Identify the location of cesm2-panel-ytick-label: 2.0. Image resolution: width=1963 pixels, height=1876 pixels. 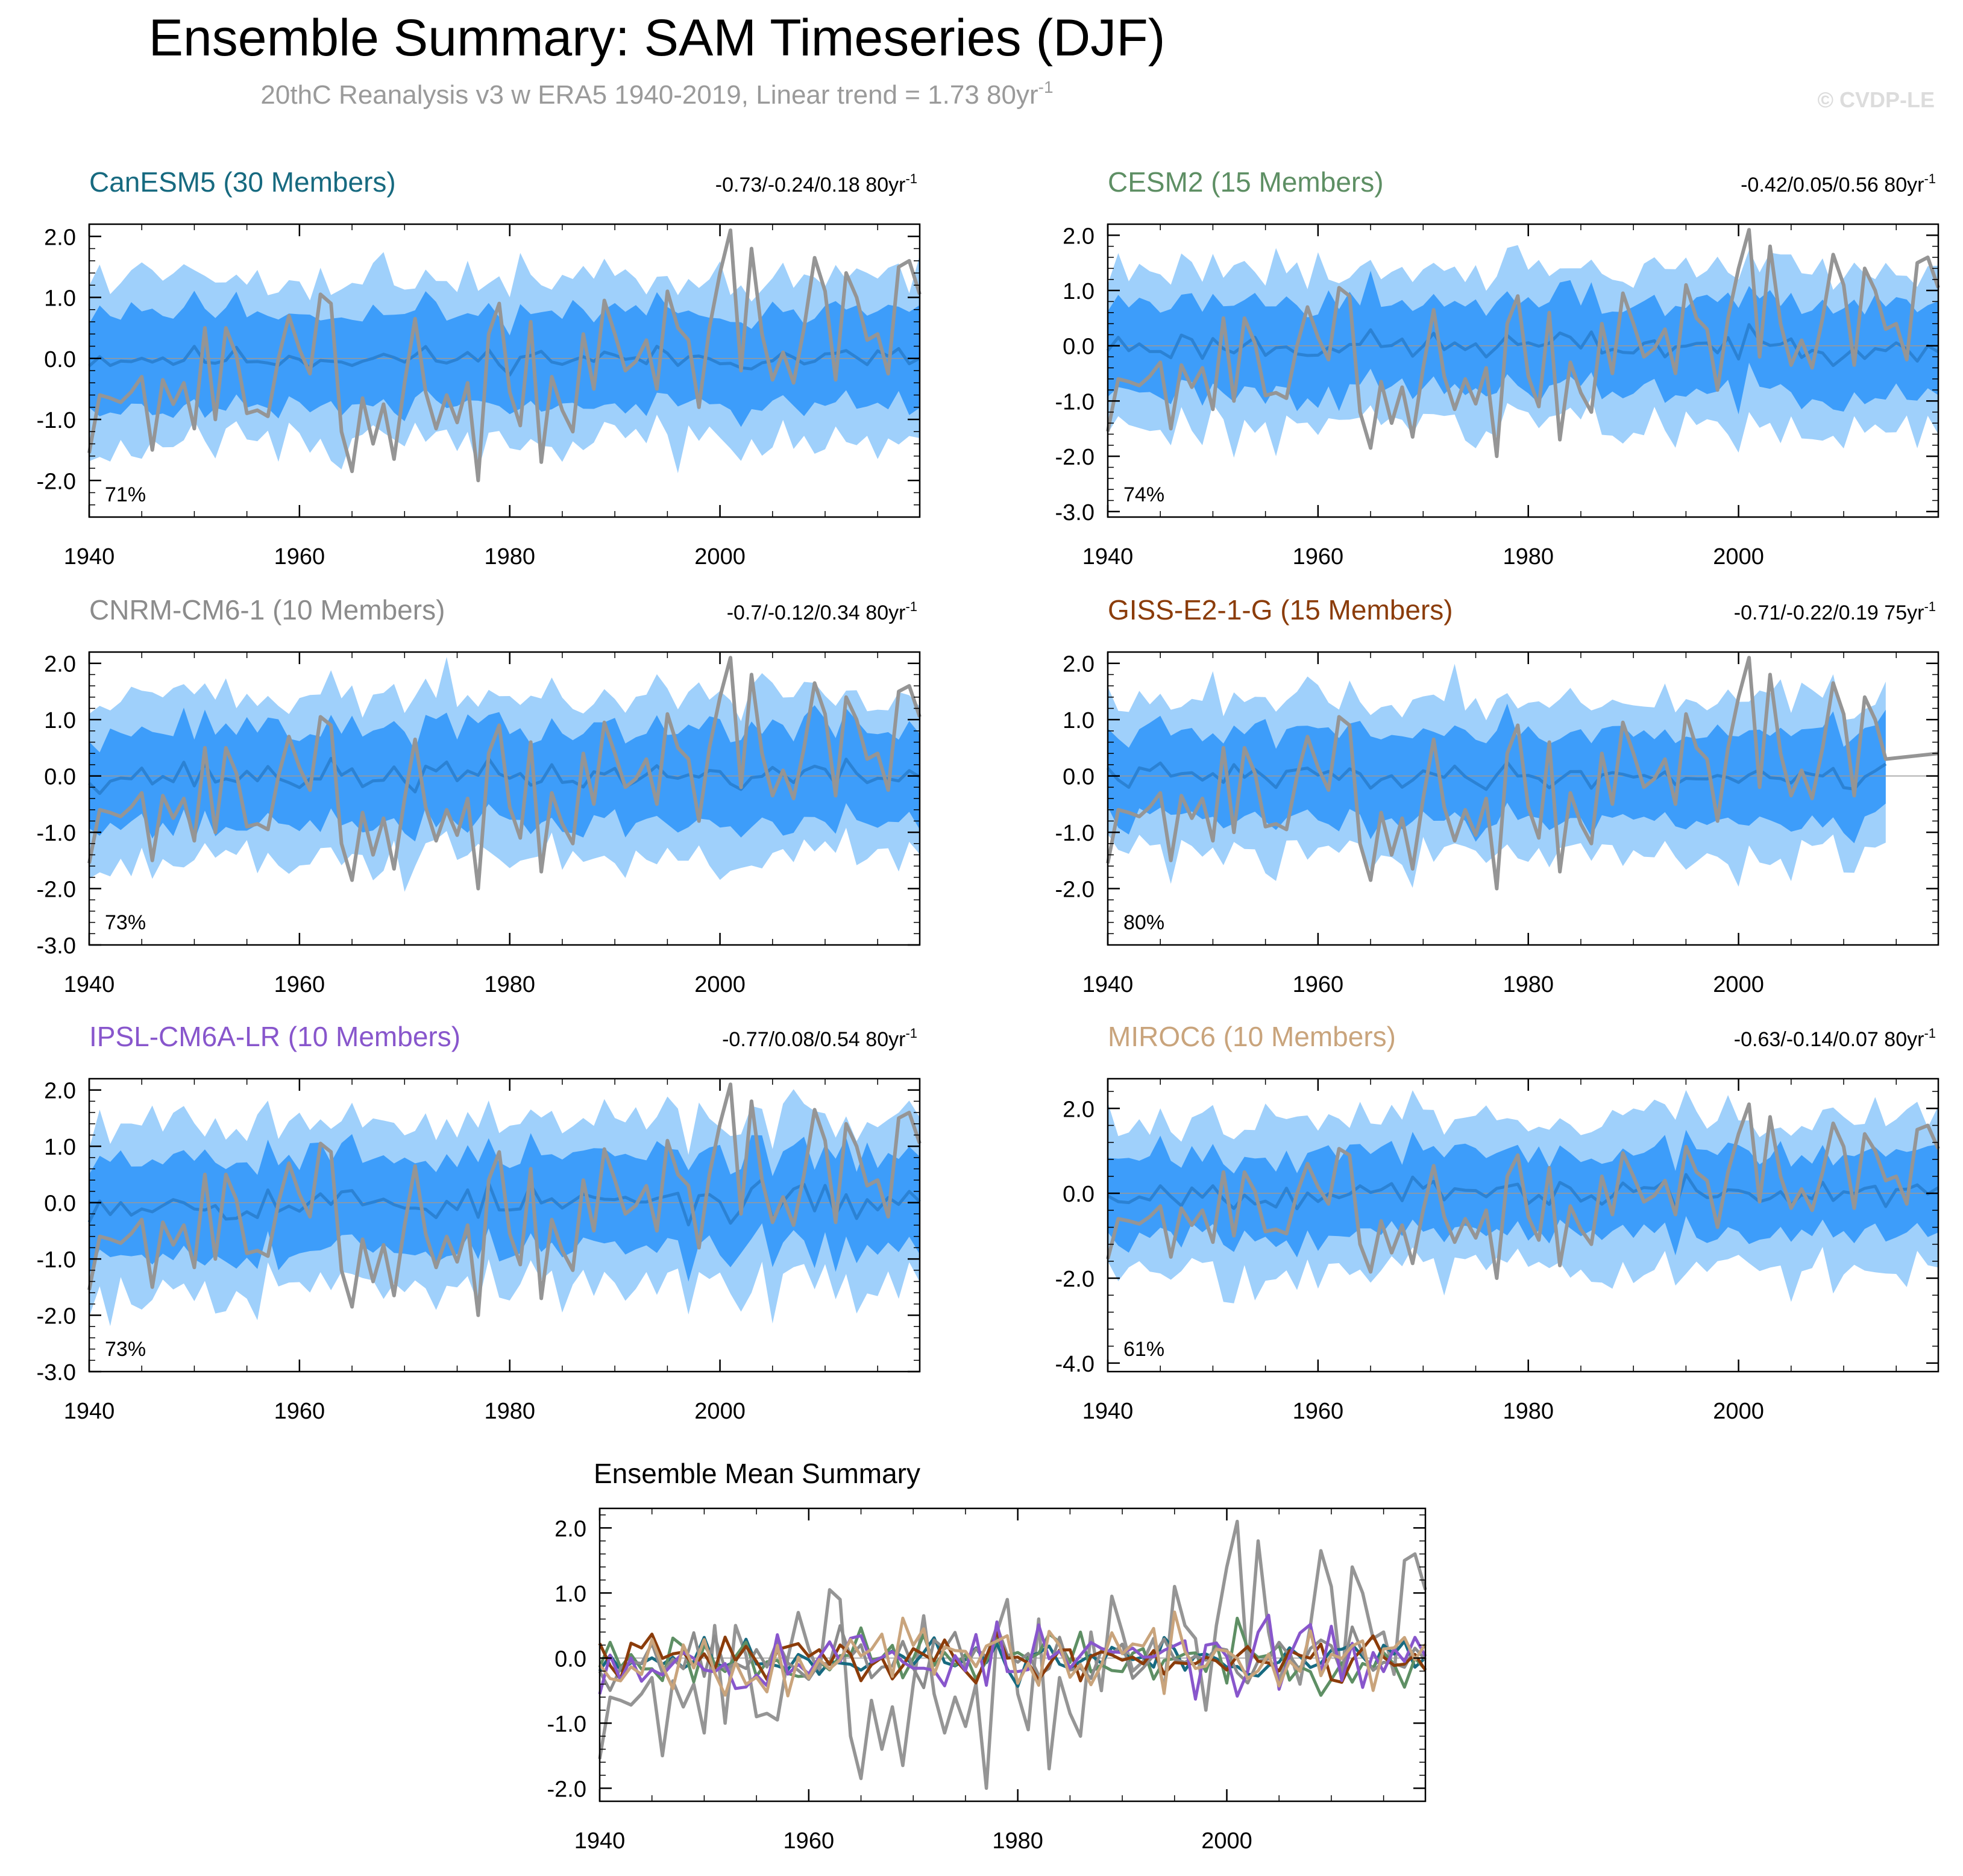
(1079, 236).